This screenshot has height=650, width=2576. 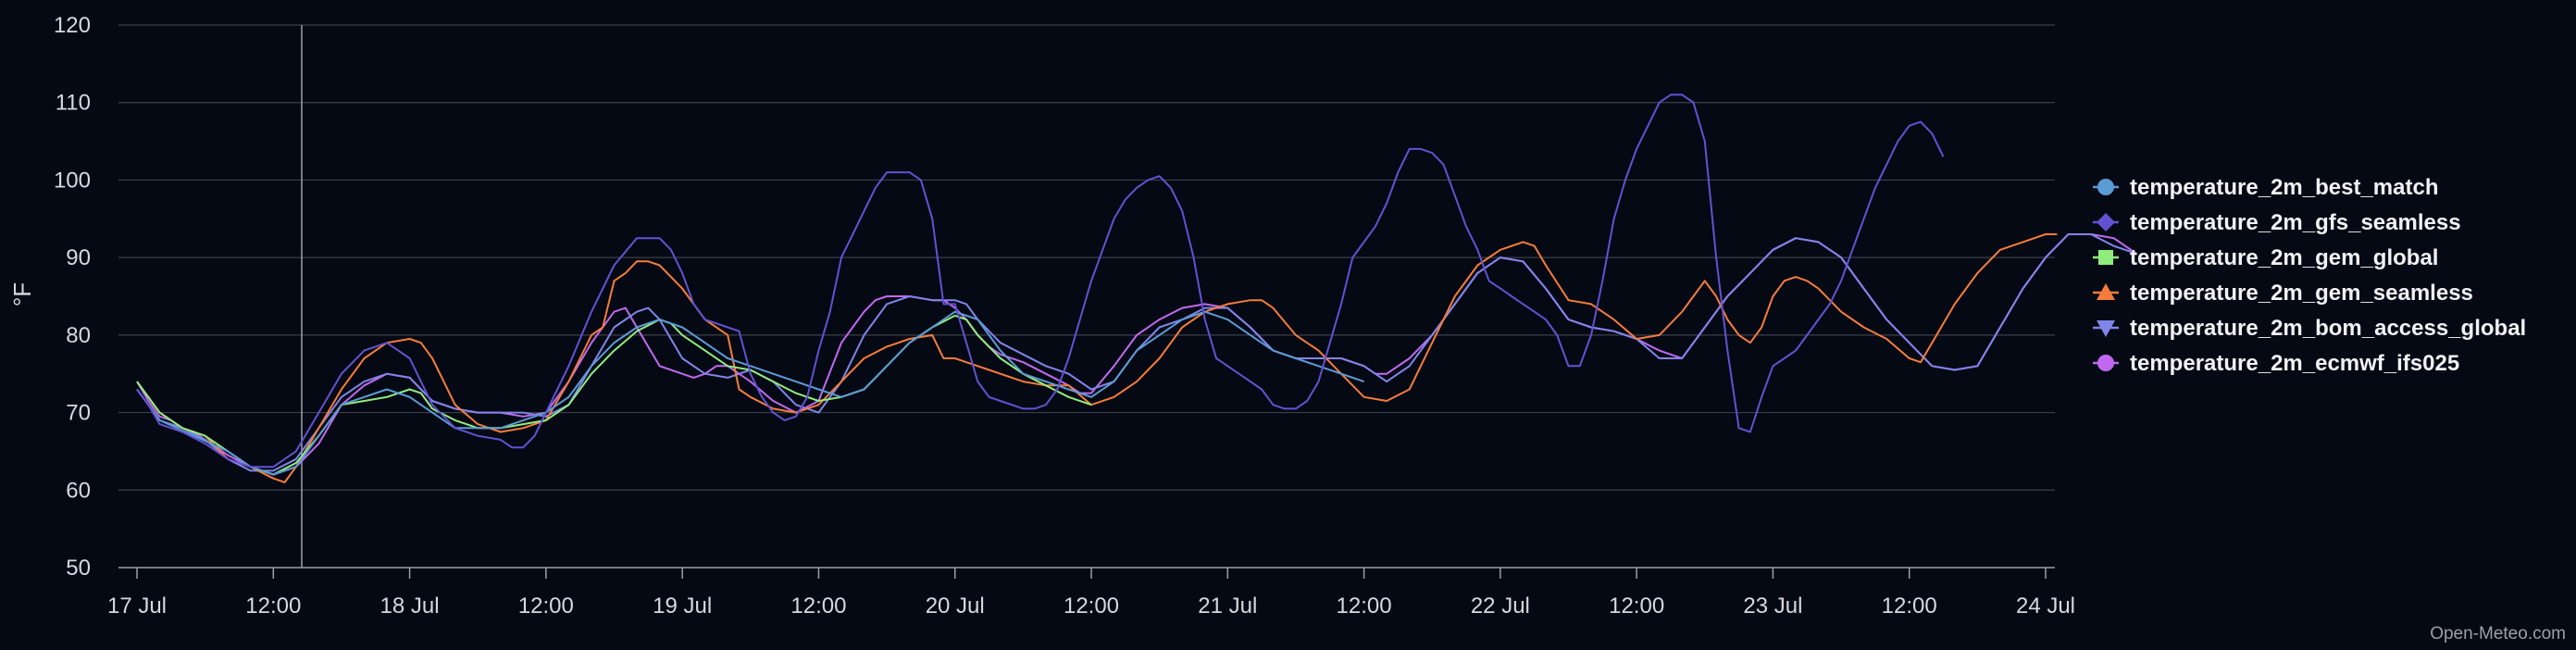 I want to click on legend-marker-triangle, so click(x=2106, y=291).